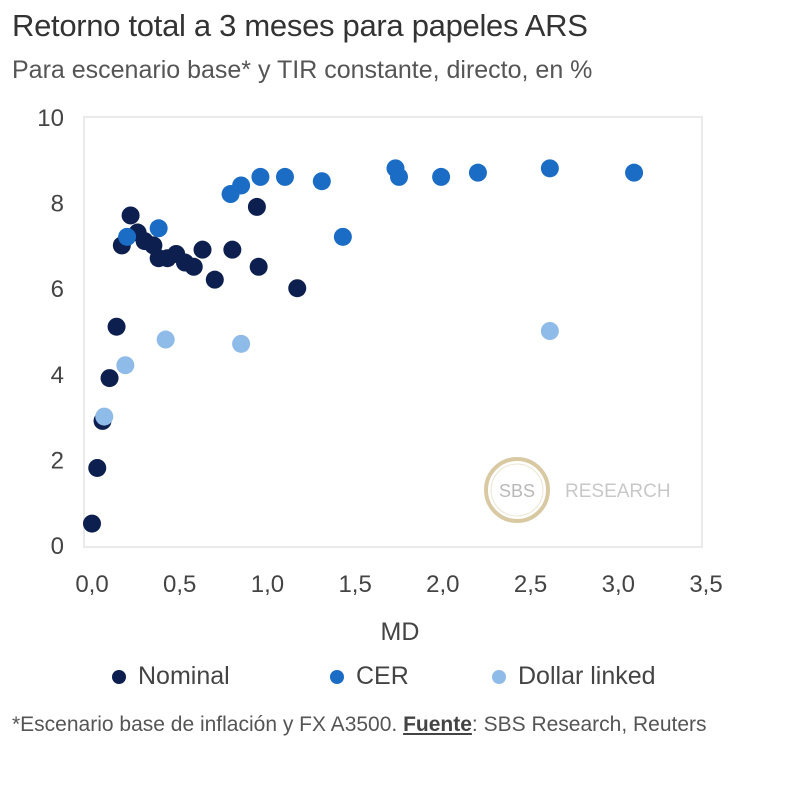 The height and width of the screenshot is (789, 800). I want to click on y-tick-label: 6, so click(57, 289).